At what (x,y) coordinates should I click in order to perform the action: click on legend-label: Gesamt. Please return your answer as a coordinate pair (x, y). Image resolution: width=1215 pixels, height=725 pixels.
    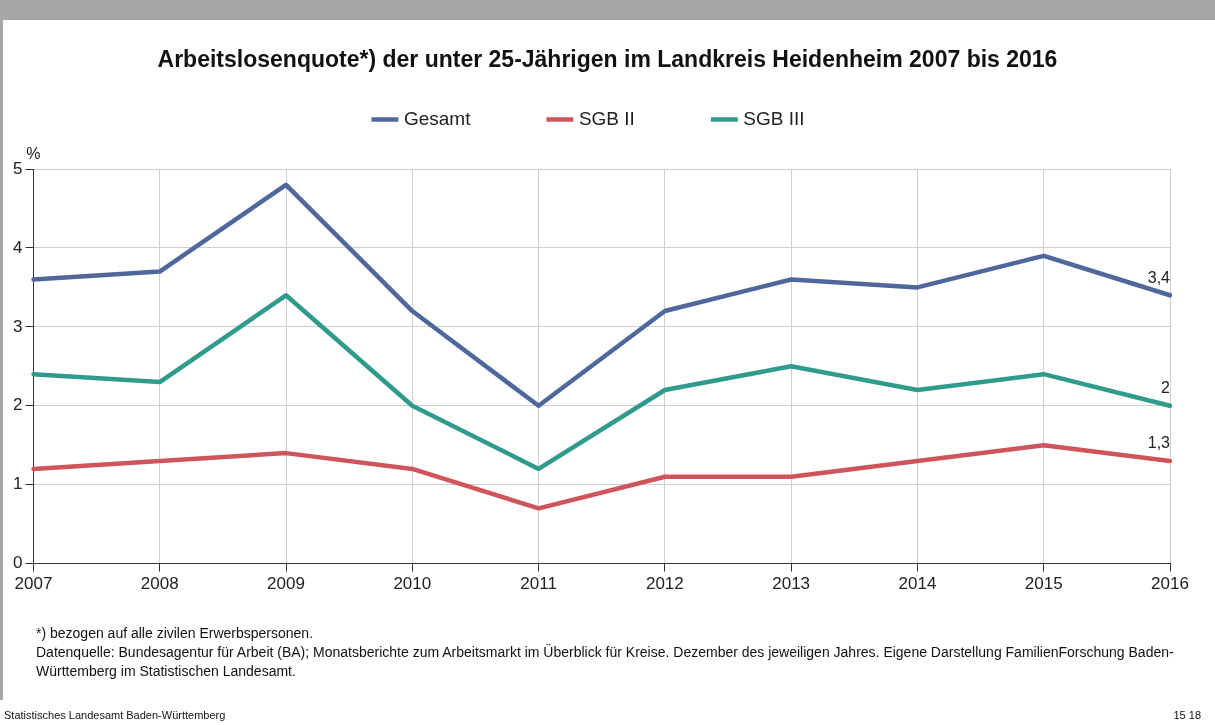
    Looking at the image, I should click on (437, 118).